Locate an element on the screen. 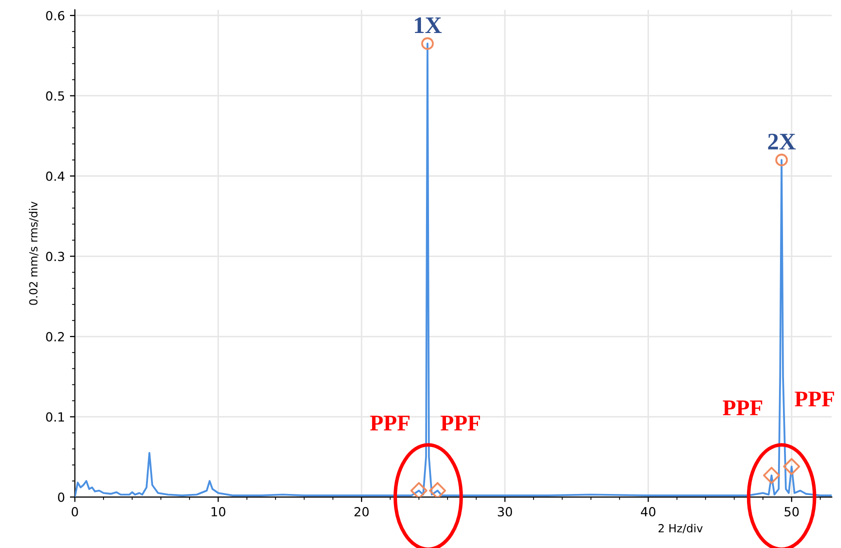 This screenshot has height=548, width=841. y-tick-label: 0.4 is located at coordinates (55, 176).